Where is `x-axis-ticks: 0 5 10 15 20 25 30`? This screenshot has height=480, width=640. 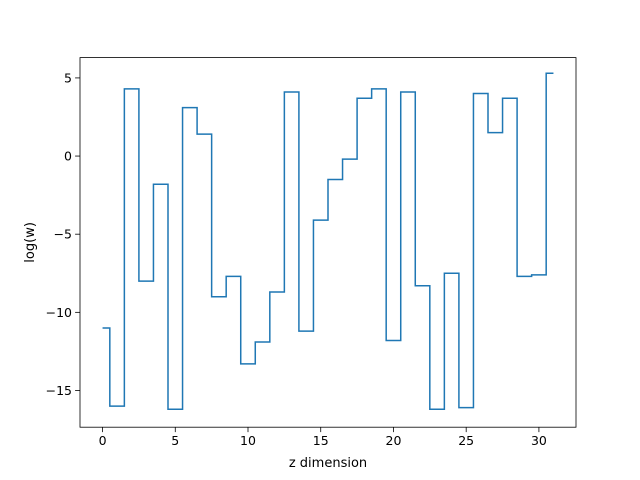 x-axis-ticks: 0 5 10 15 20 25 30 is located at coordinates (323, 437).